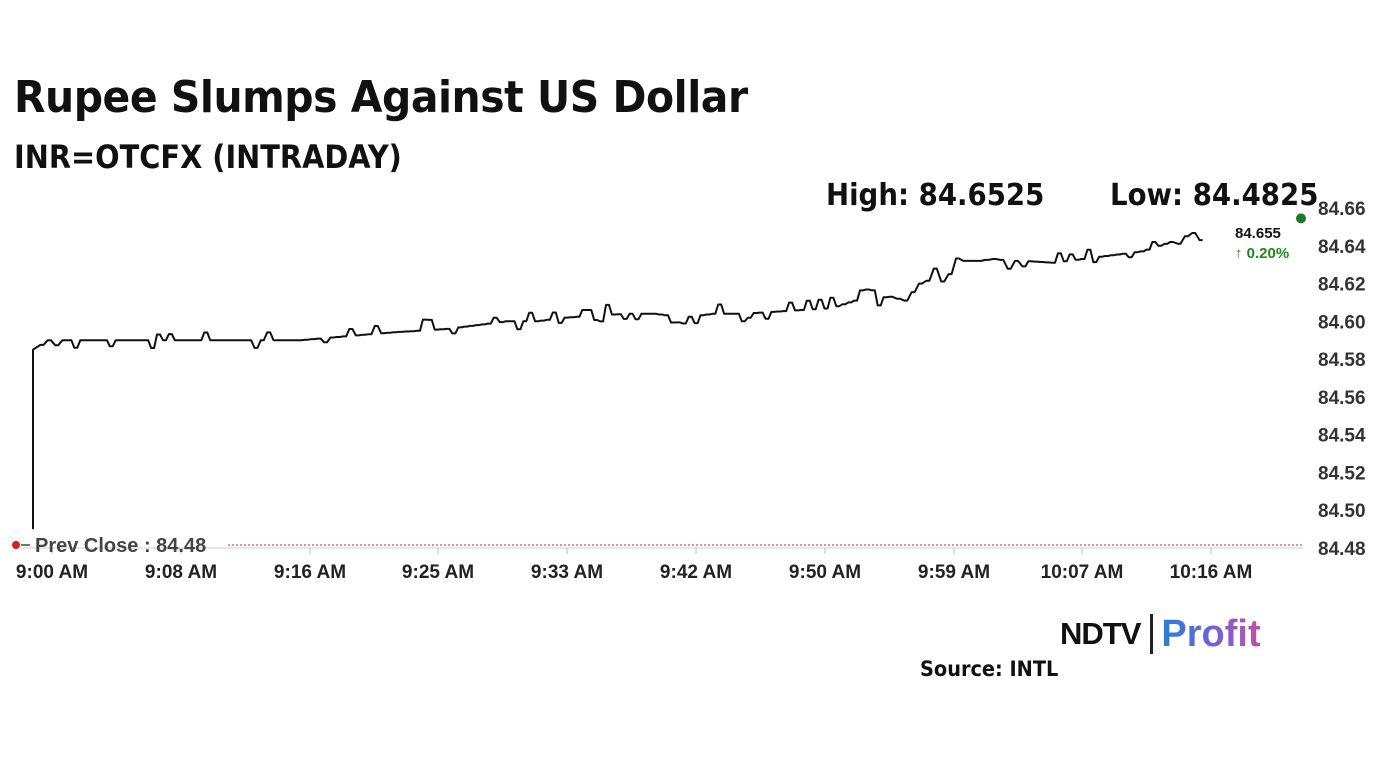 This screenshot has height=777, width=1382. I want to click on source-note: Source: INTL, so click(989, 669).